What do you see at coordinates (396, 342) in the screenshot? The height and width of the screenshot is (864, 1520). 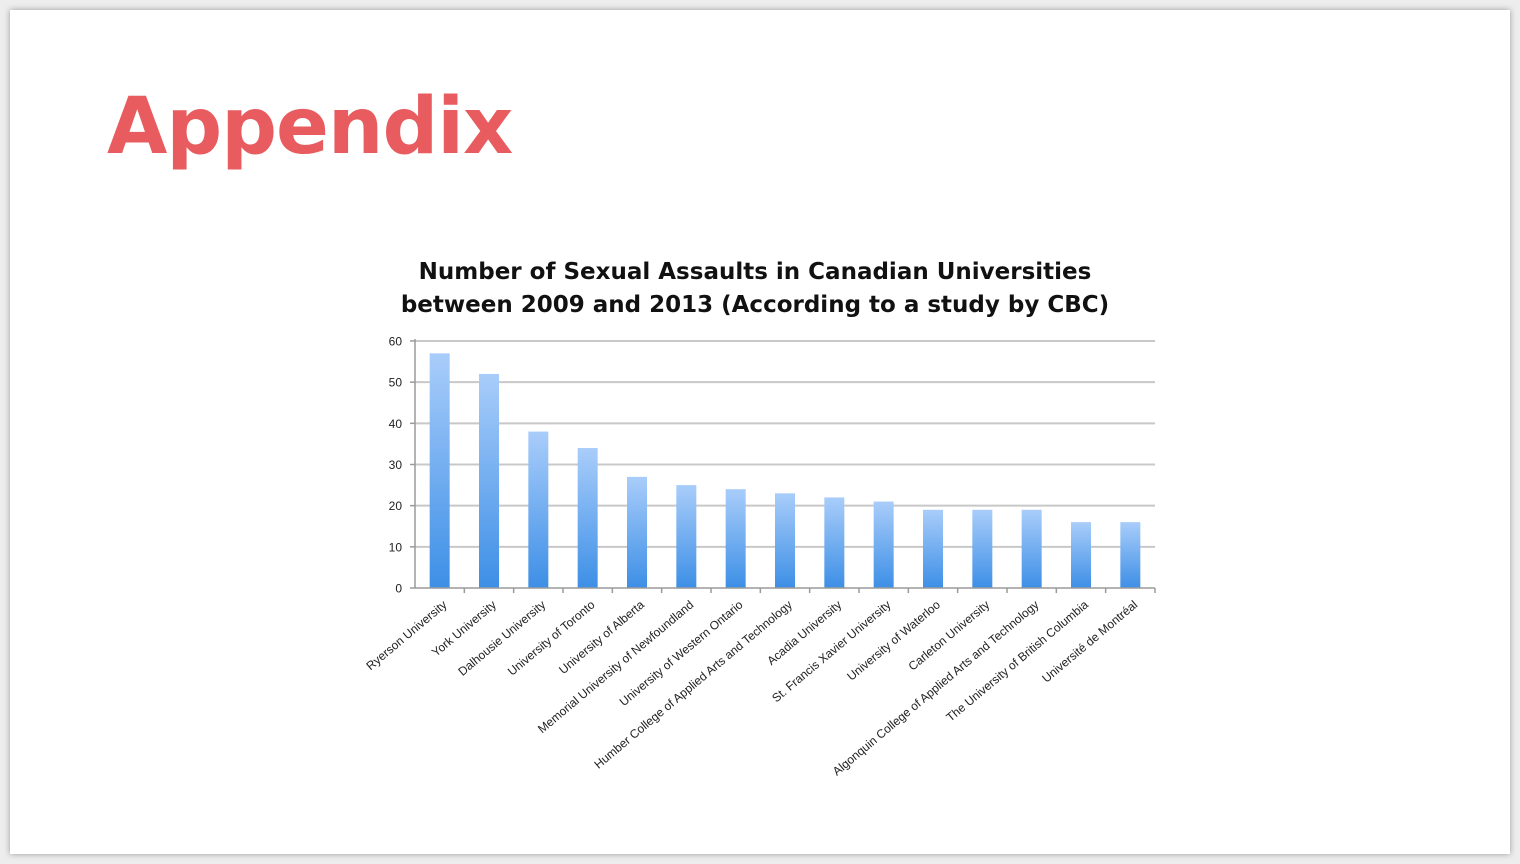 I see `y-tick-label: 60` at bounding box center [396, 342].